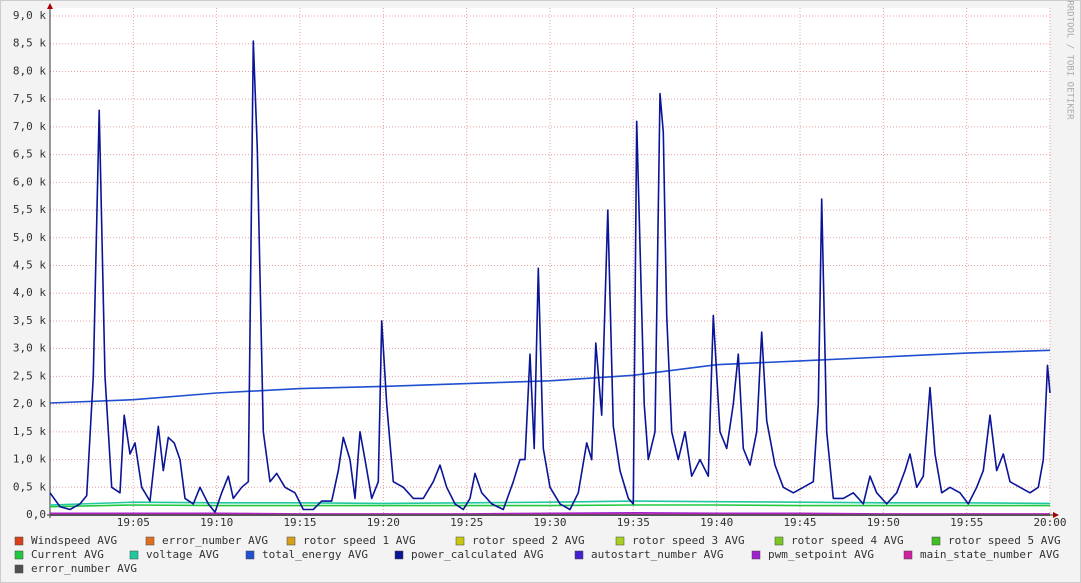  Describe the element at coordinates (29, 98) in the screenshot. I see `y-tick-label: 7,5 k` at that location.